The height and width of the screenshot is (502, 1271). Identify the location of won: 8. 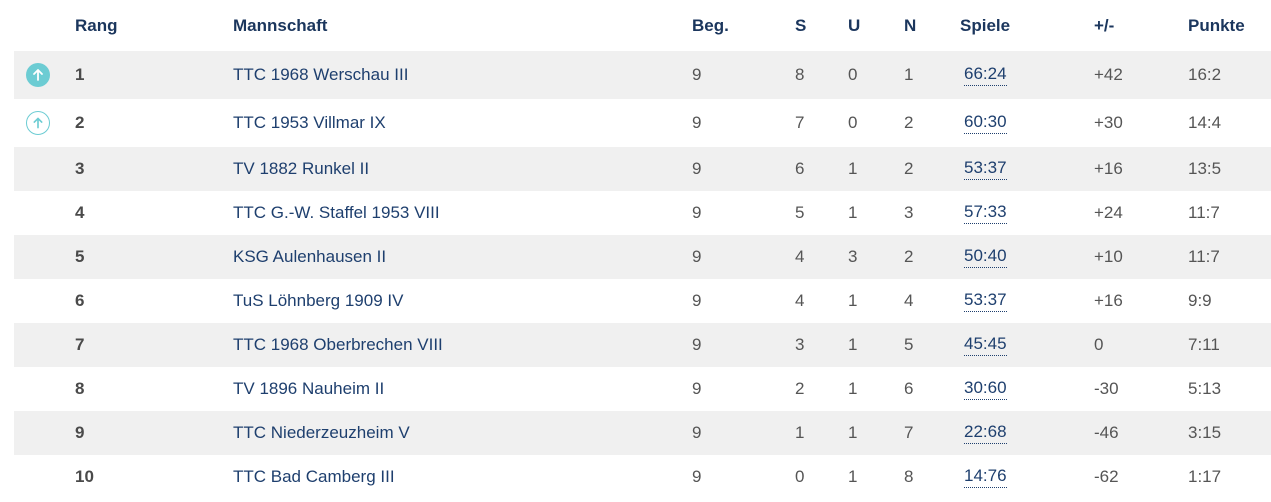
(800, 74).